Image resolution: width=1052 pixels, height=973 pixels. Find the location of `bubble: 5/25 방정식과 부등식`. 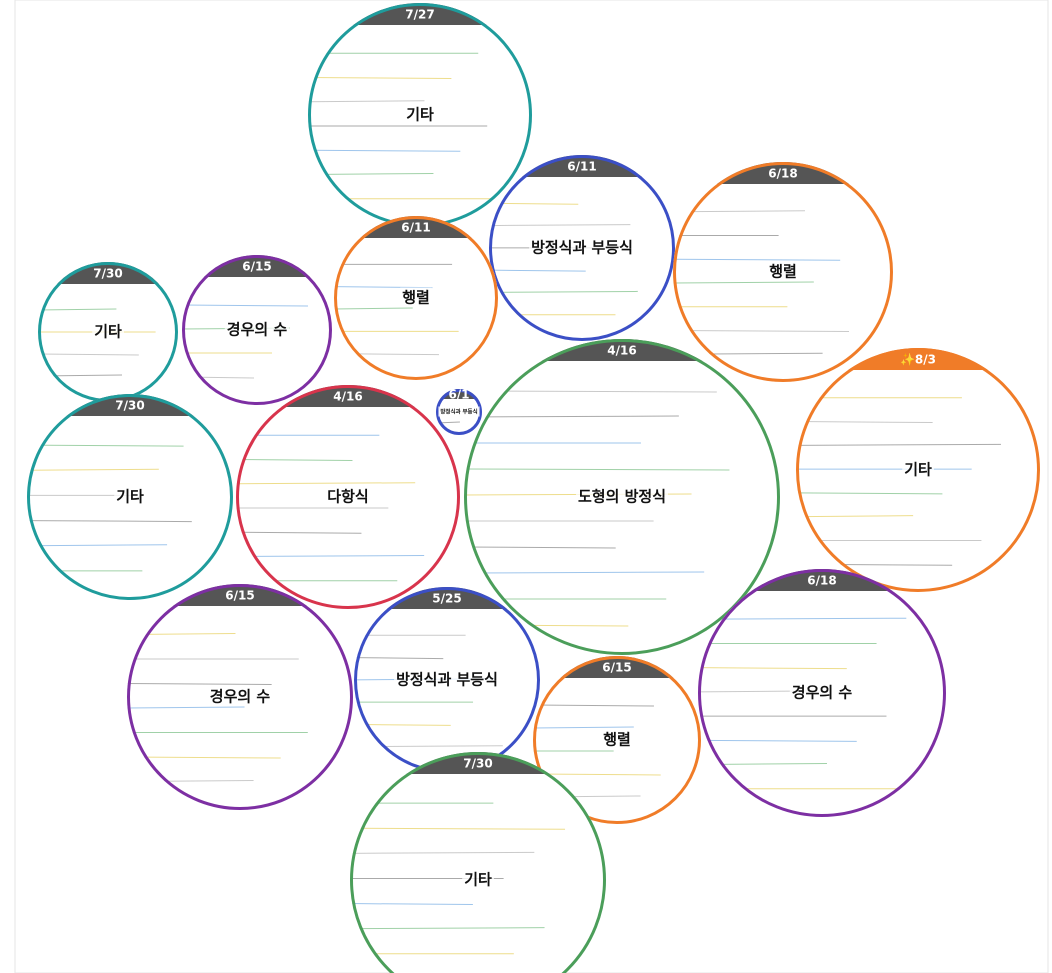

bubble: 5/25 방정식과 부등식 is located at coordinates (447, 680).